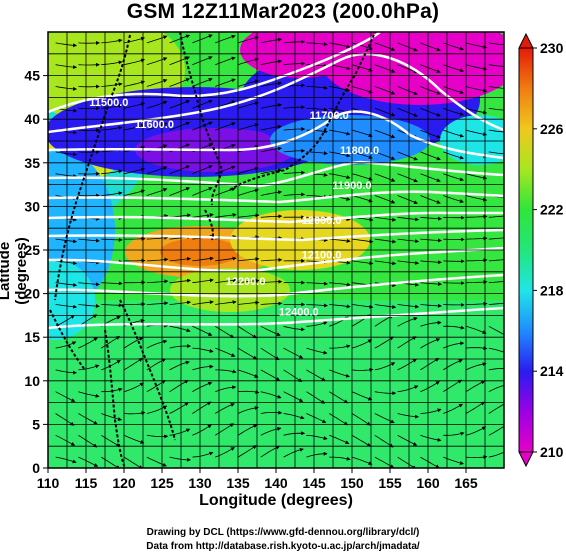  What do you see at coordinates (32, 163) in the screenshot?
I see `y-tick-label: 35` at bounding box center [32, 163].